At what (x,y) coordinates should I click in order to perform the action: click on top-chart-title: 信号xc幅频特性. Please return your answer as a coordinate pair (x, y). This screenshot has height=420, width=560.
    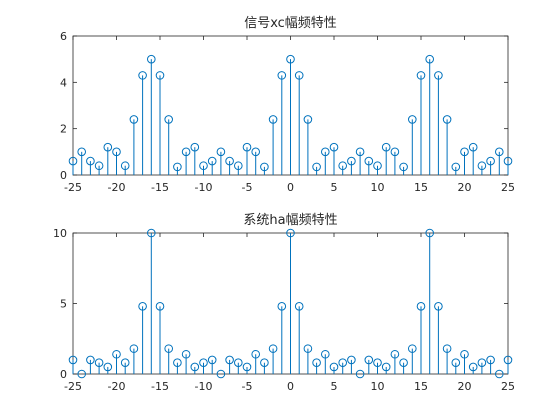
    Looking at the image, I should click on (290, 23).